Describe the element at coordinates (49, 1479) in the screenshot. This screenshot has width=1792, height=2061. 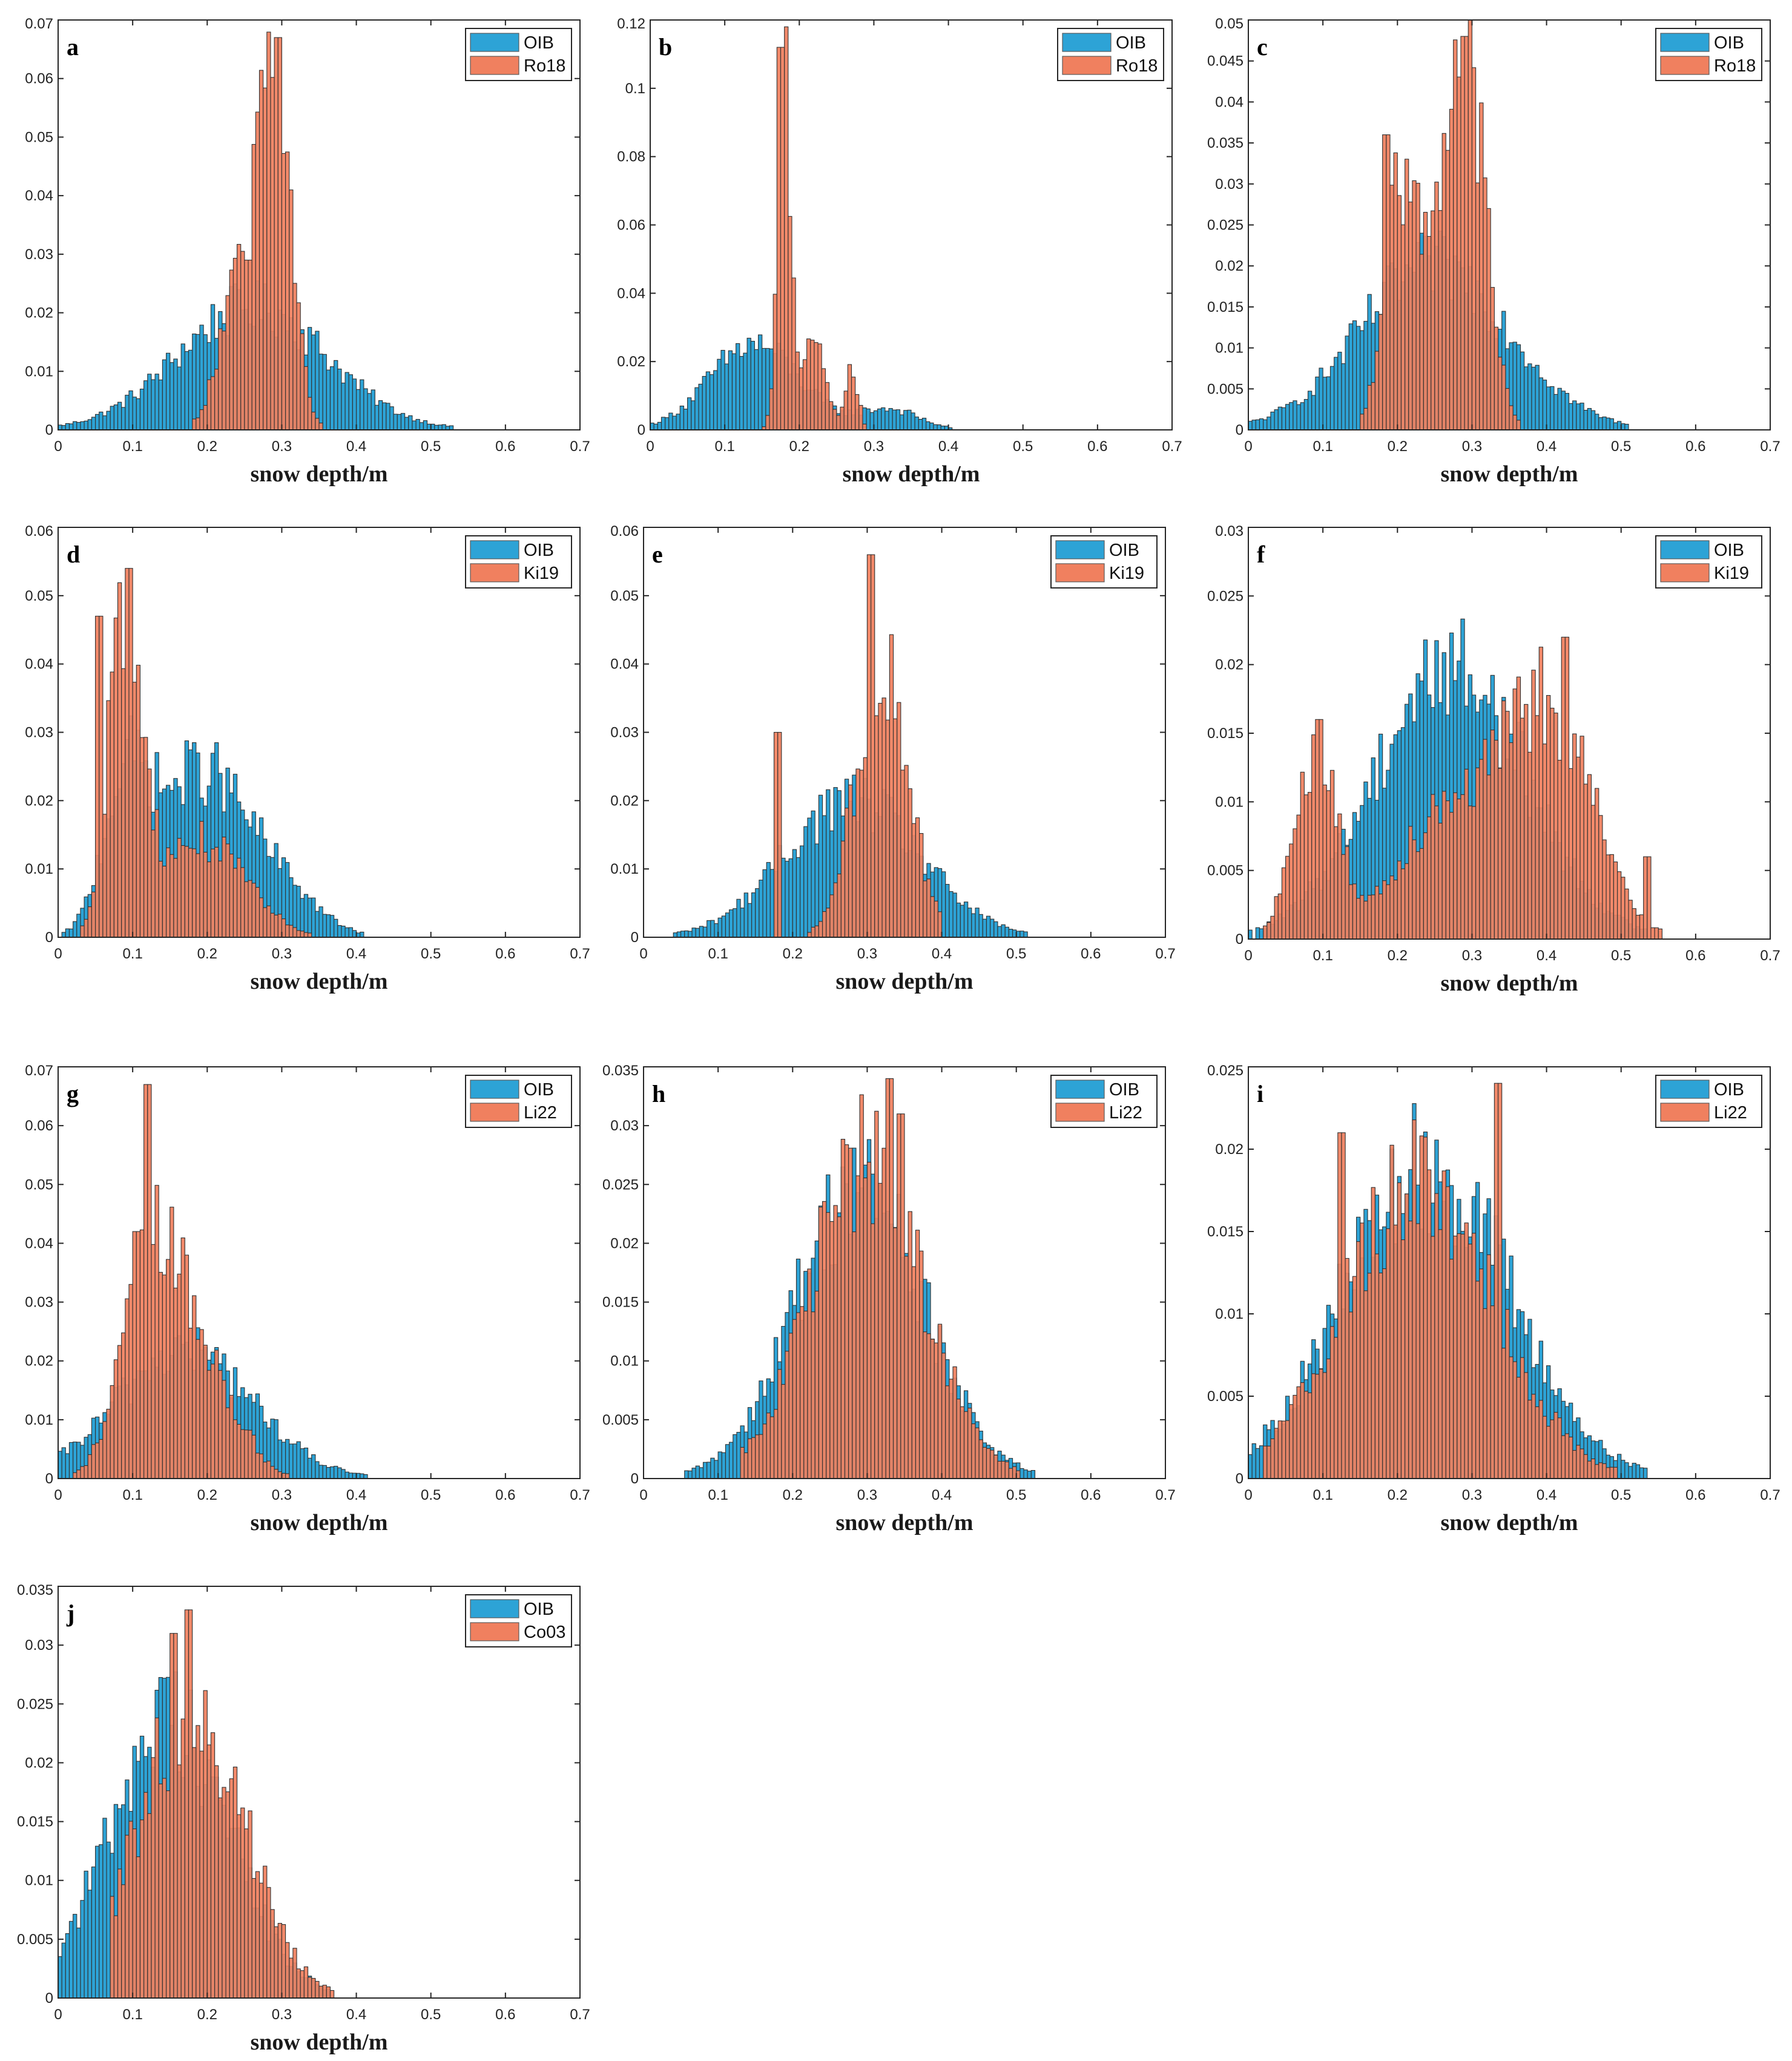
I see `y-tick-label: 0` at that location.